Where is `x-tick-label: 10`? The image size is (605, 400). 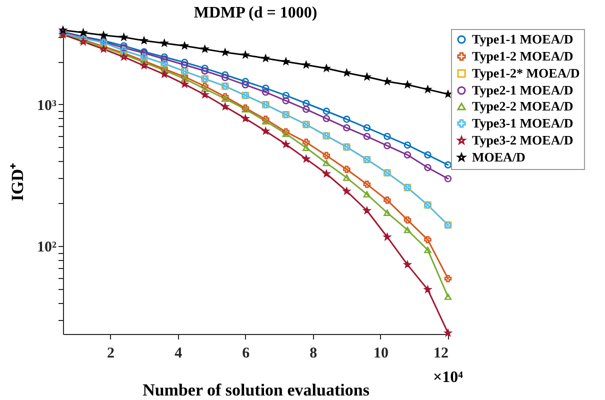 x-tick-label: 10 is located at coordinates (380, 354).